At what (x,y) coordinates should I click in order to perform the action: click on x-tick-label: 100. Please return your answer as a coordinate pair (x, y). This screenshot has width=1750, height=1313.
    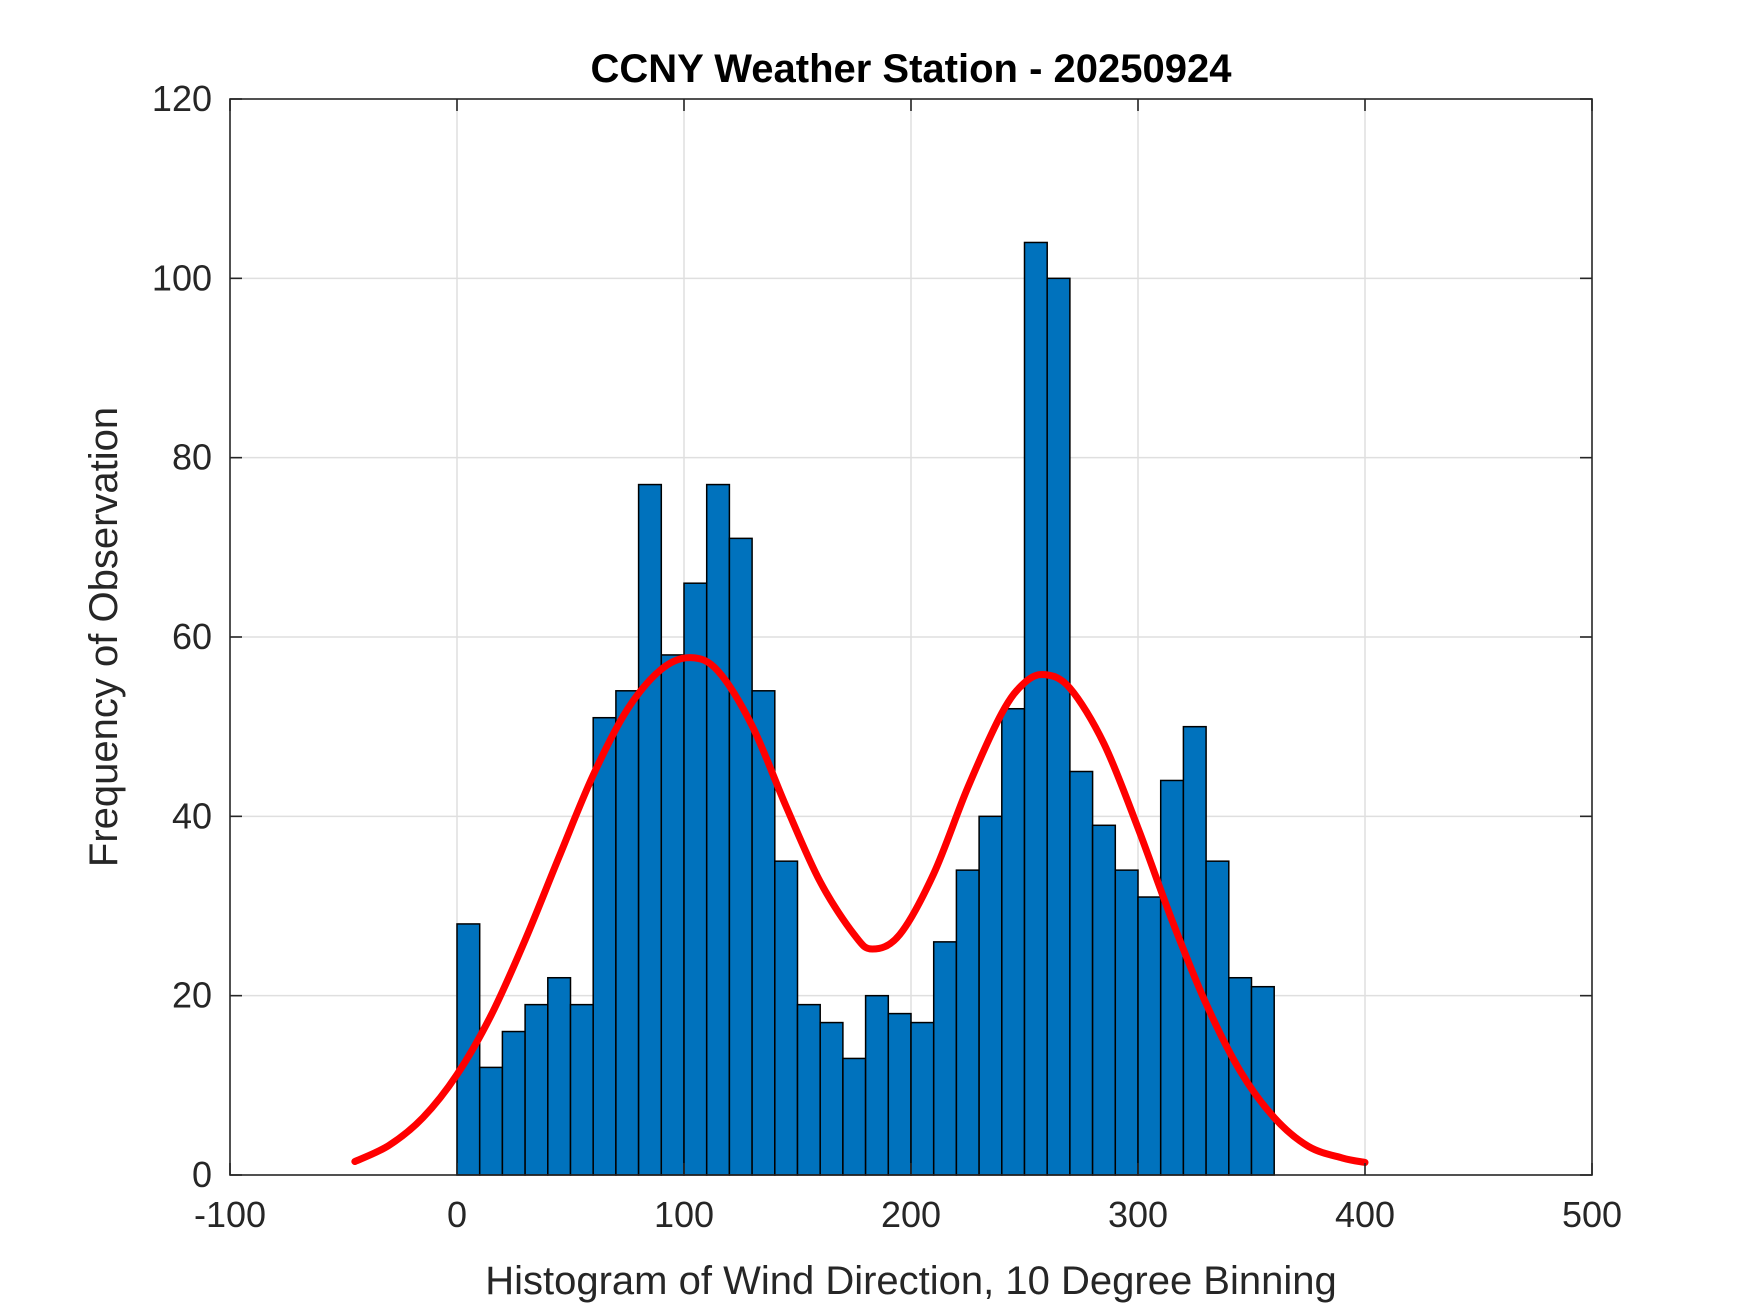
    Looking at the image, I should click on (684, 1214).